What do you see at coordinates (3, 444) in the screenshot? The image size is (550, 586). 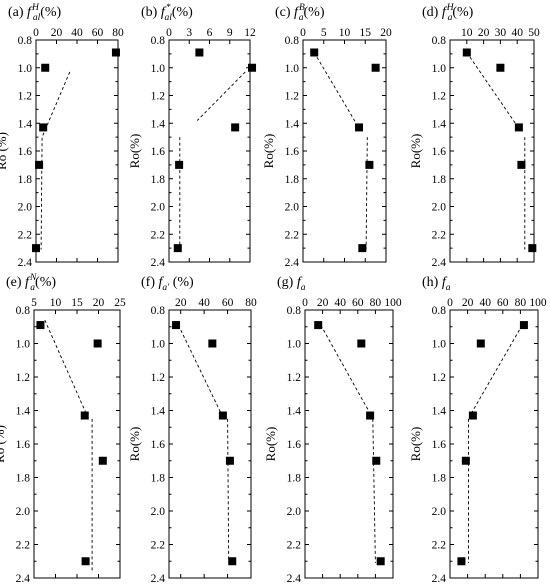 I see `y-axis-label: Ro (%)` at bounding box center [3, 444].